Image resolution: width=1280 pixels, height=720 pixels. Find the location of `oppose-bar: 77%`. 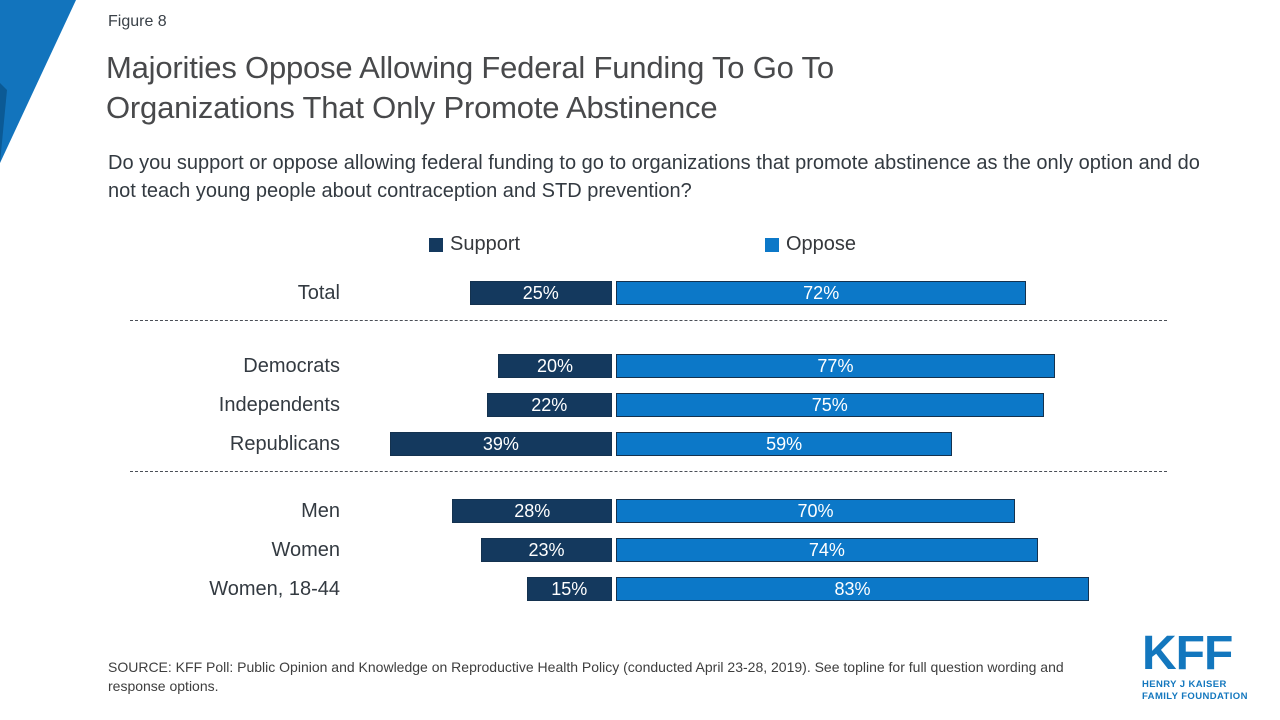

oppose-bar: 77% is located at coordinates (835, 366).